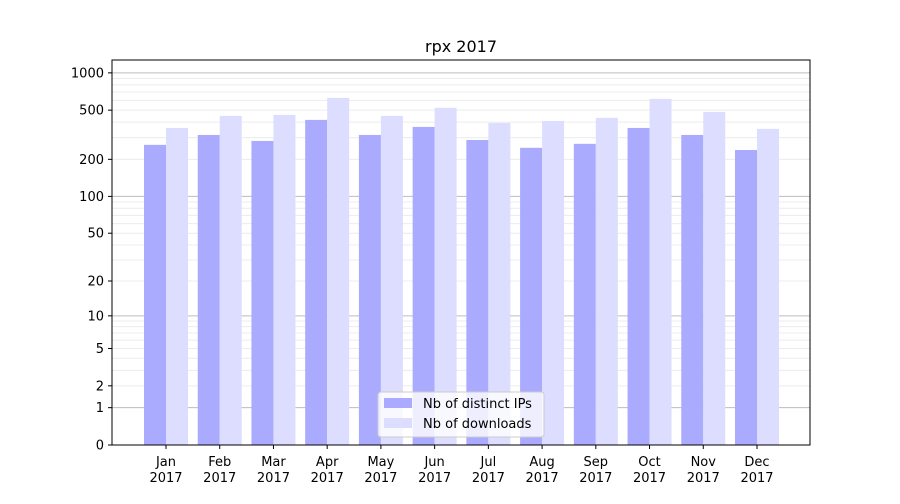  What do you see at coordinates (488, 470) in the screenshot?
I see `x-tick-label: Jul 2017` at bounding box center [488, 470].